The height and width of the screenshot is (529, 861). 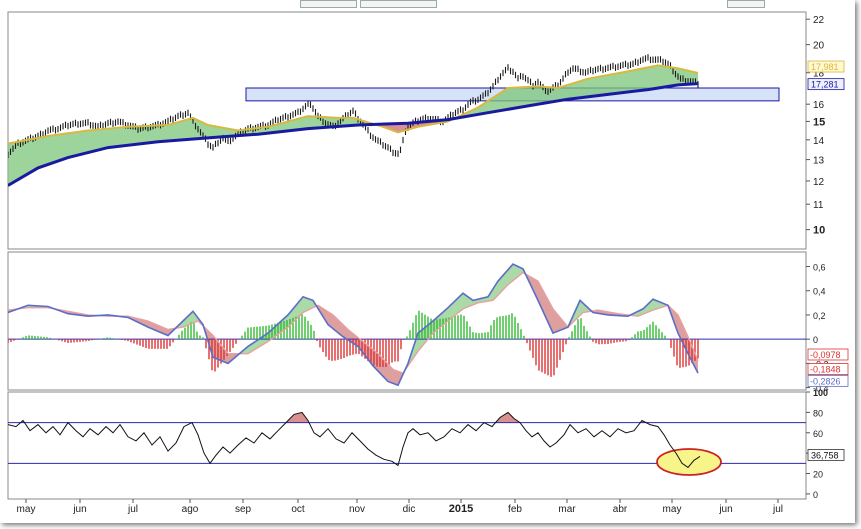 I want to click on x-tick-label: dic, so click(x=409, y=509).